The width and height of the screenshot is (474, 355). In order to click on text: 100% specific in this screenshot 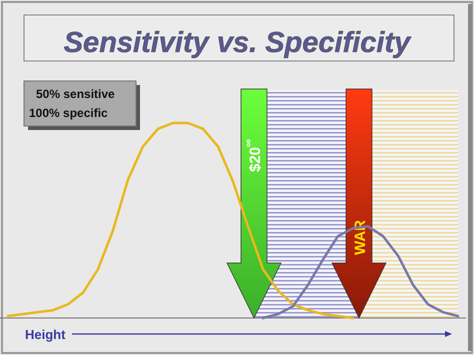, I will do `click(68, 113)`.